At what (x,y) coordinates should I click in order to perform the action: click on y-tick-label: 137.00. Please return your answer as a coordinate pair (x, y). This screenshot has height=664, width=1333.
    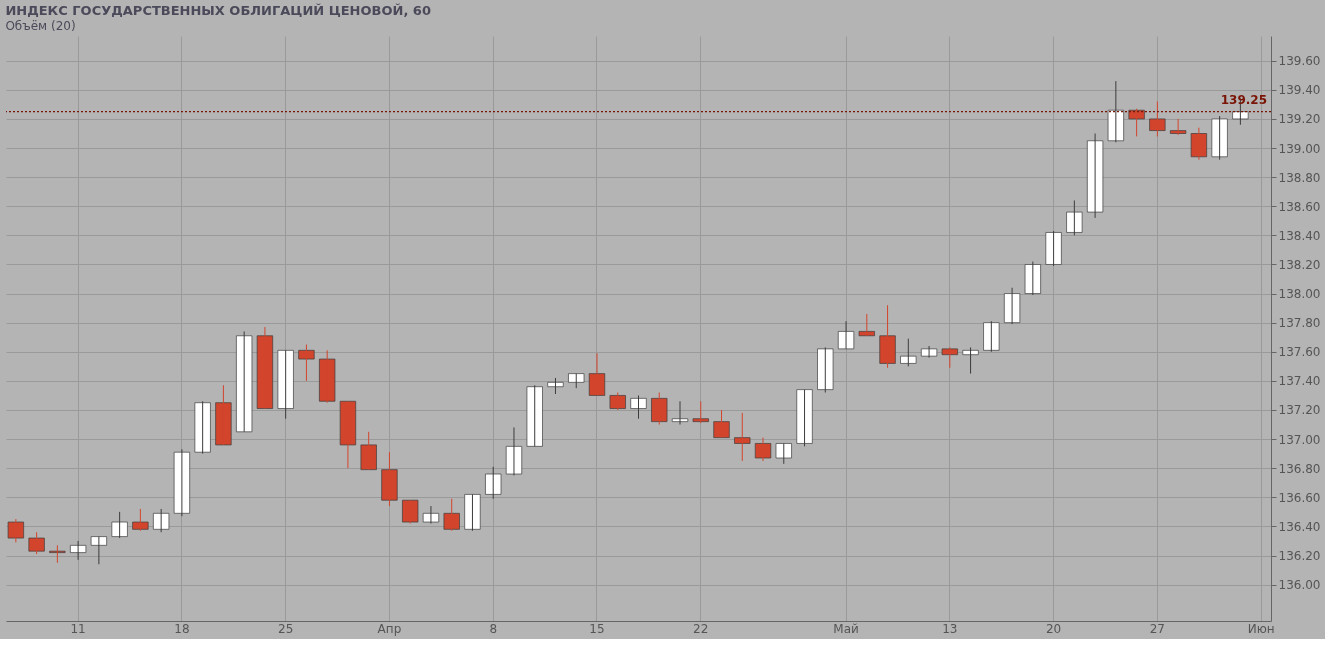
    Looking at the image, I should click on (1299, 439).